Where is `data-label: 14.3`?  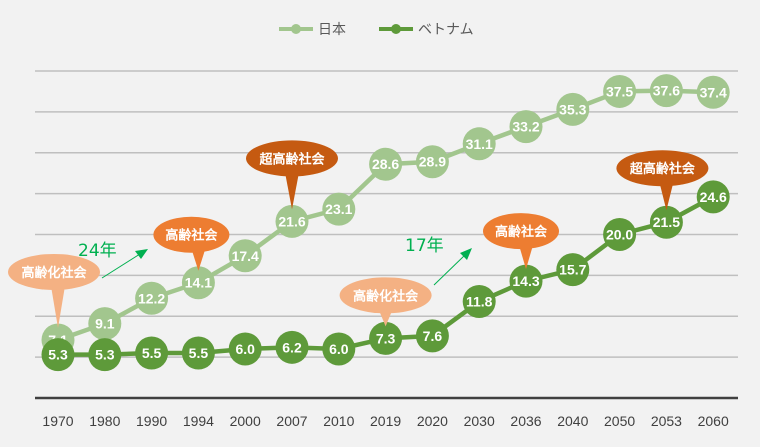 data-label: 14.3 is located at coordinates (525, 281).